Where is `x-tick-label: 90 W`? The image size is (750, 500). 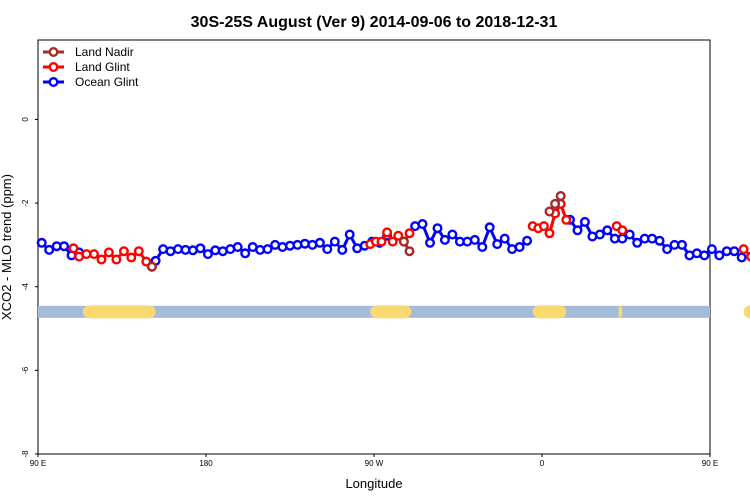
x-tick-label: 90 W is located at coordinates (374, 463).